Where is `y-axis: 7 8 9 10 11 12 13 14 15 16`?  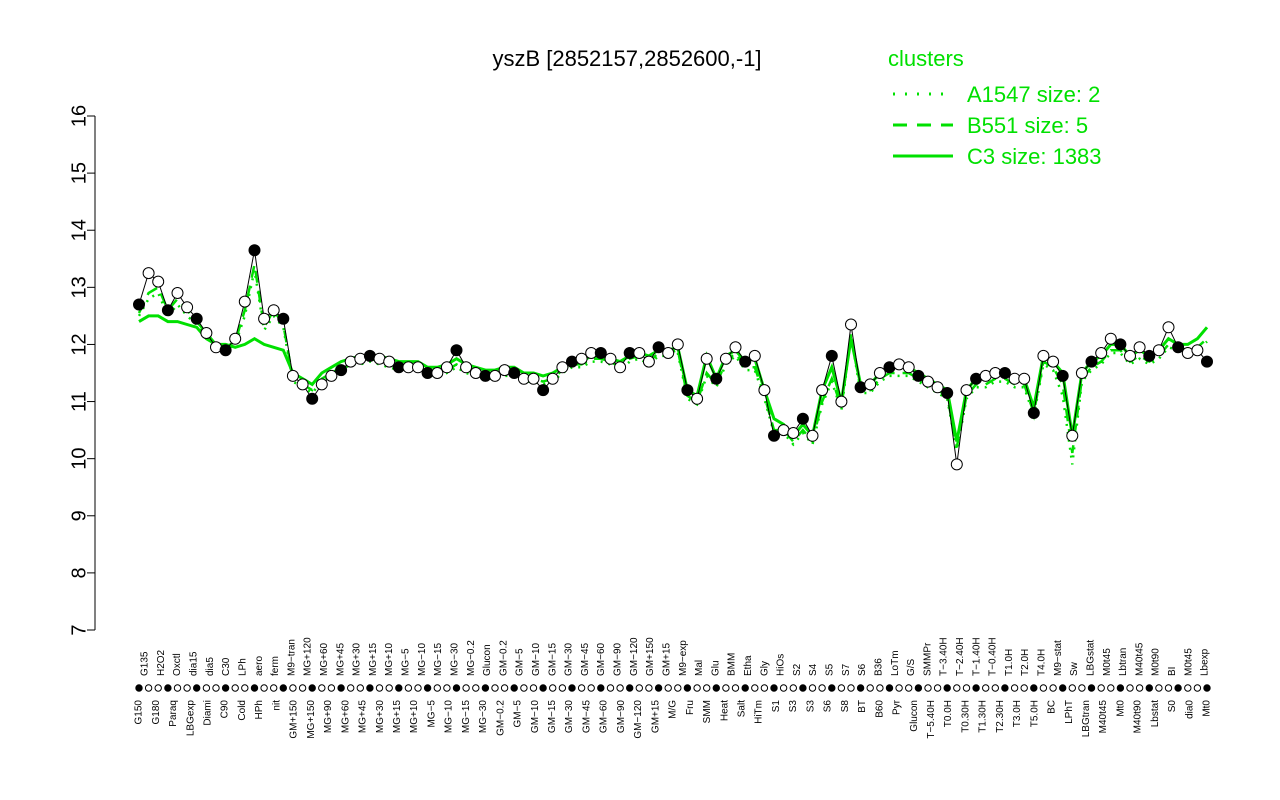 y-axis: 7 8 9 10 11 12 13 14 15 16 is located at coordinates (82, 370).